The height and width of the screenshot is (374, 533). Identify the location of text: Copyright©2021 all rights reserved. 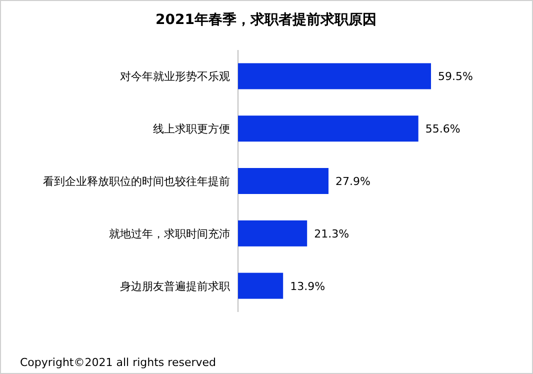
(118, 362).